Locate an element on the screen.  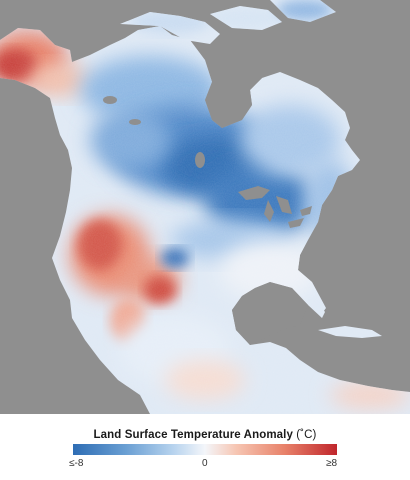
legend-tick-max: ≥8 is located at coordinates (332, 463).